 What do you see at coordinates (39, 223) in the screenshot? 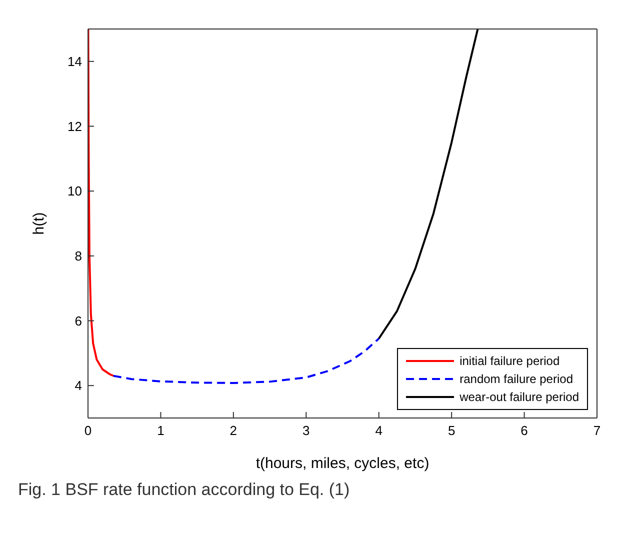
I see `y-axis-title: h(t)` at bounding box center [39, 223].